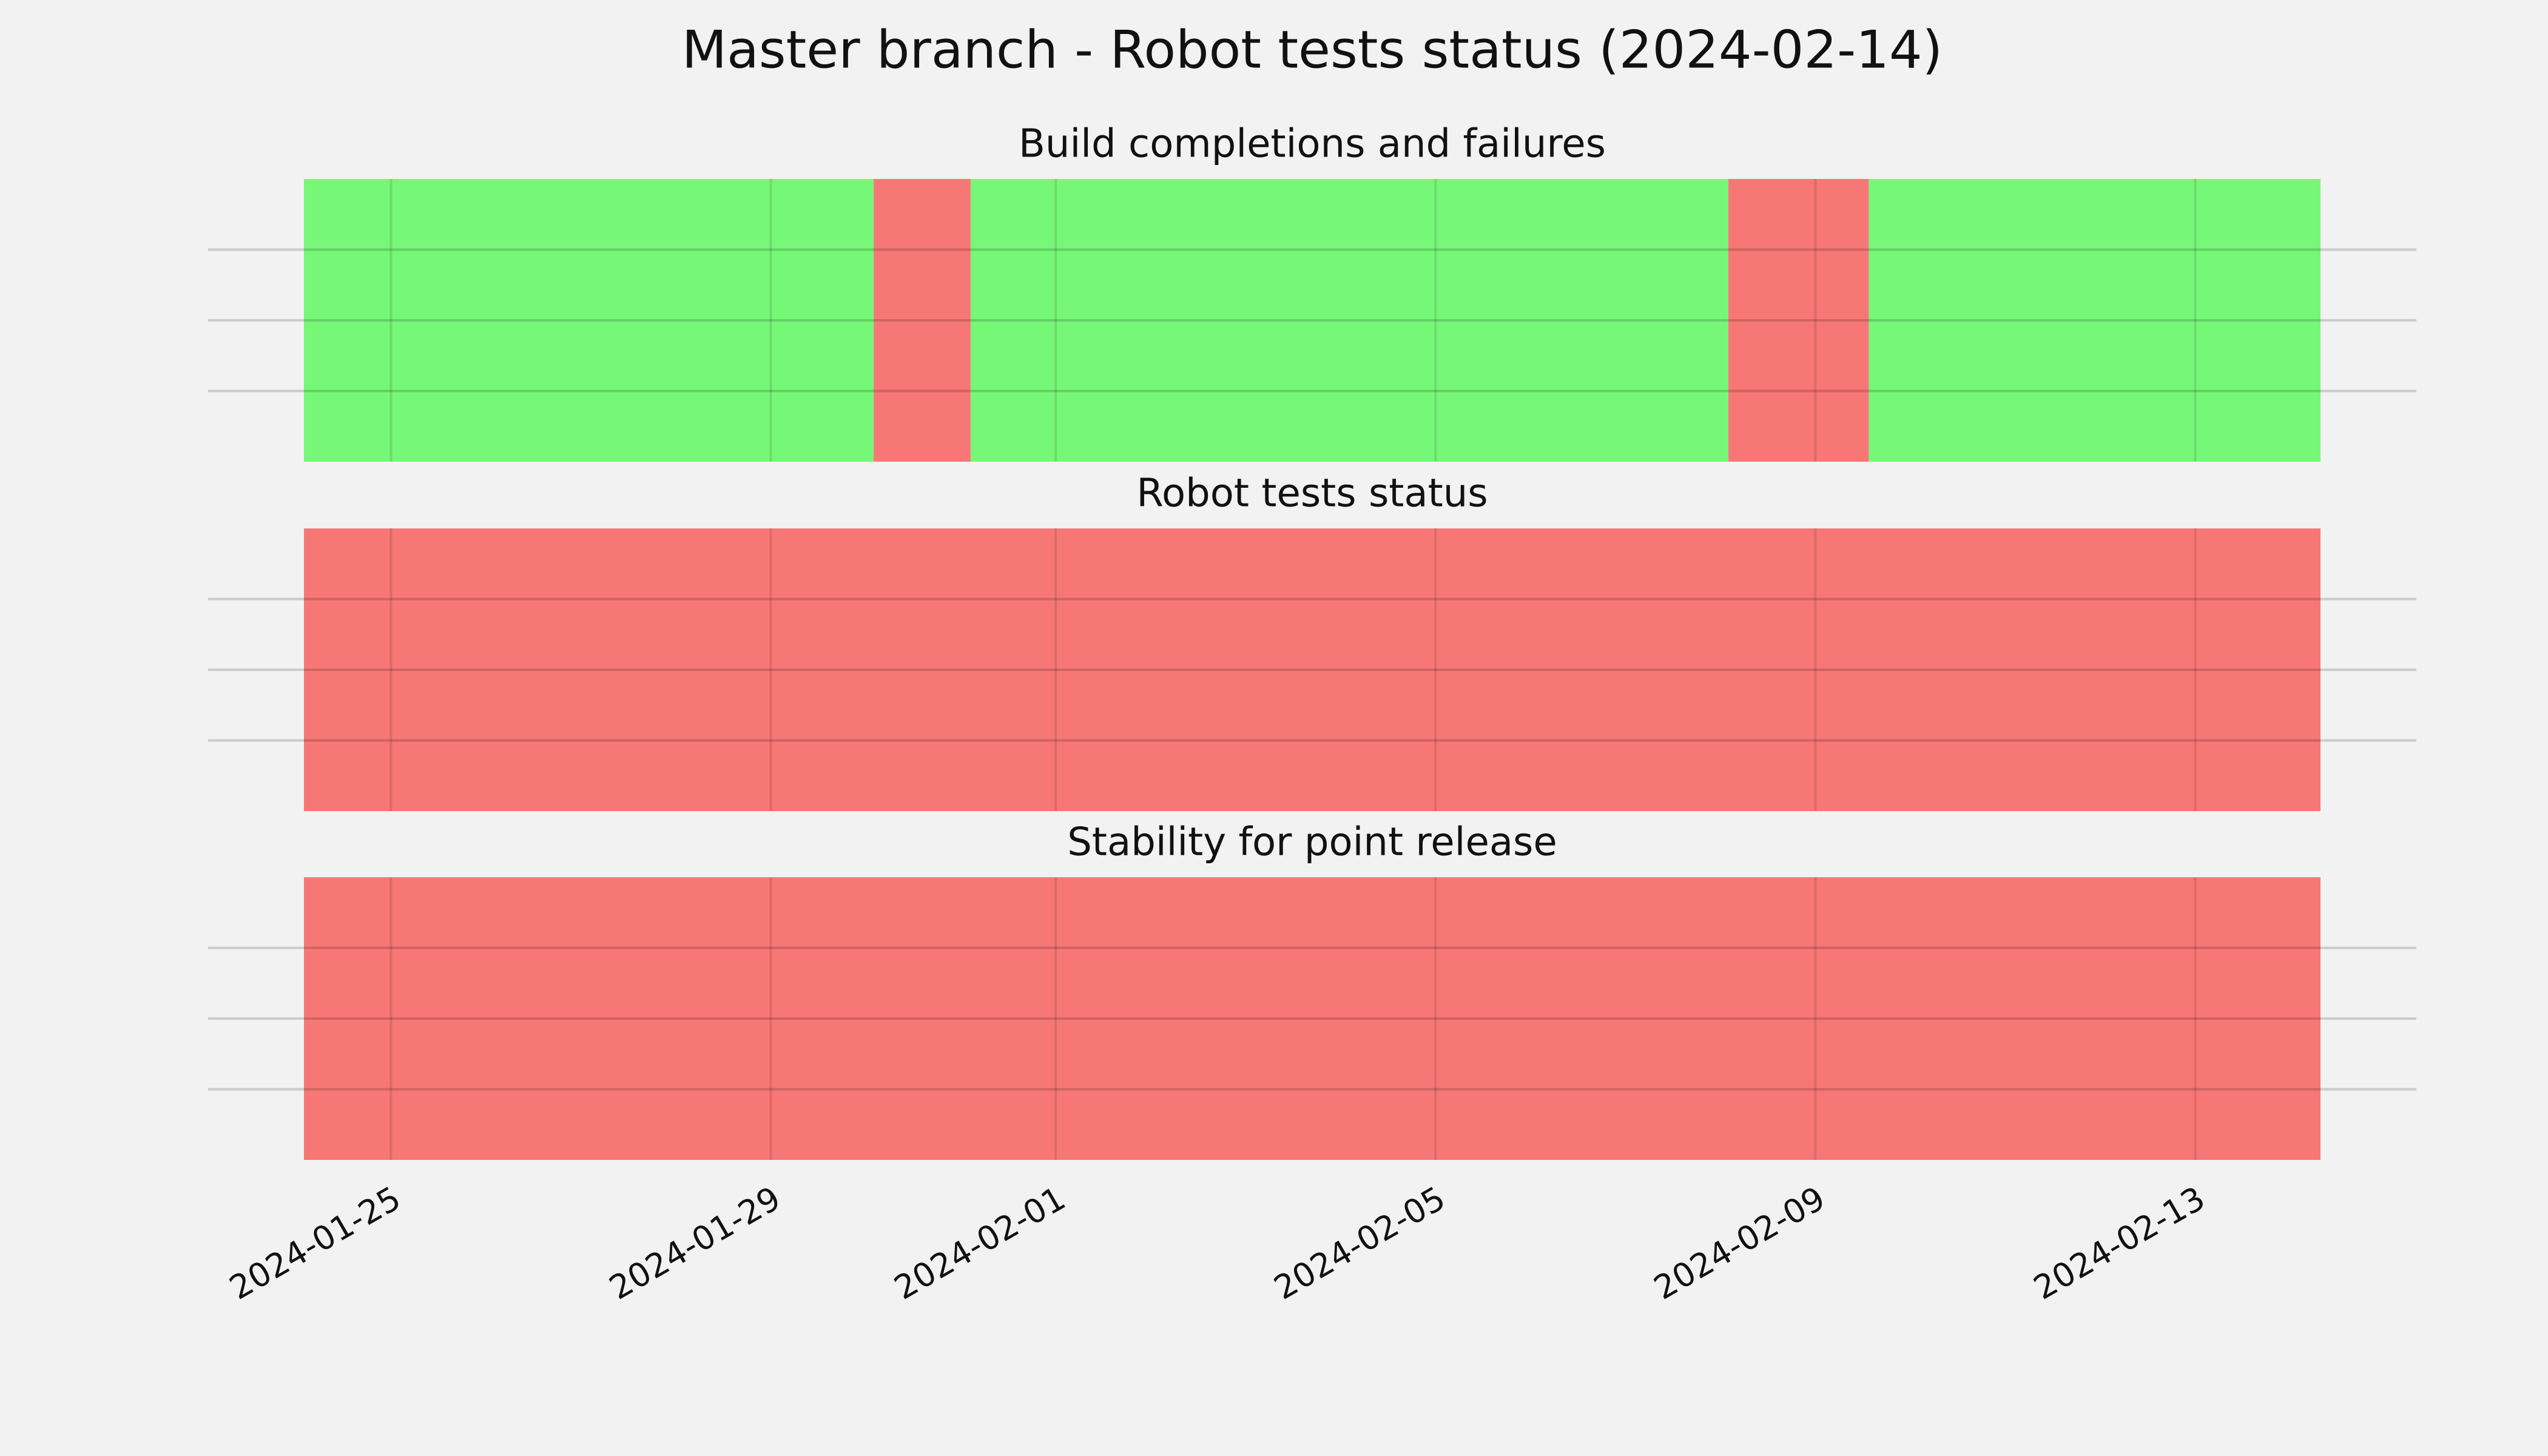 This screenshot has width=2548, height=1456. I want to click on subplot-title: Robot tests status, so click(1312, 493).